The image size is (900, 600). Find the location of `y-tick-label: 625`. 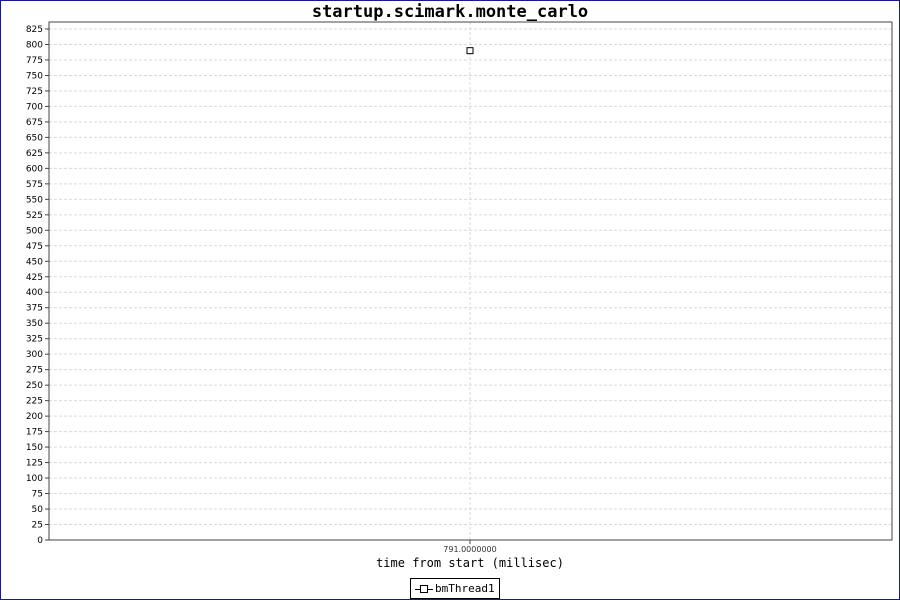

y-tick-label: 625 is located at coordinates (34, 154).